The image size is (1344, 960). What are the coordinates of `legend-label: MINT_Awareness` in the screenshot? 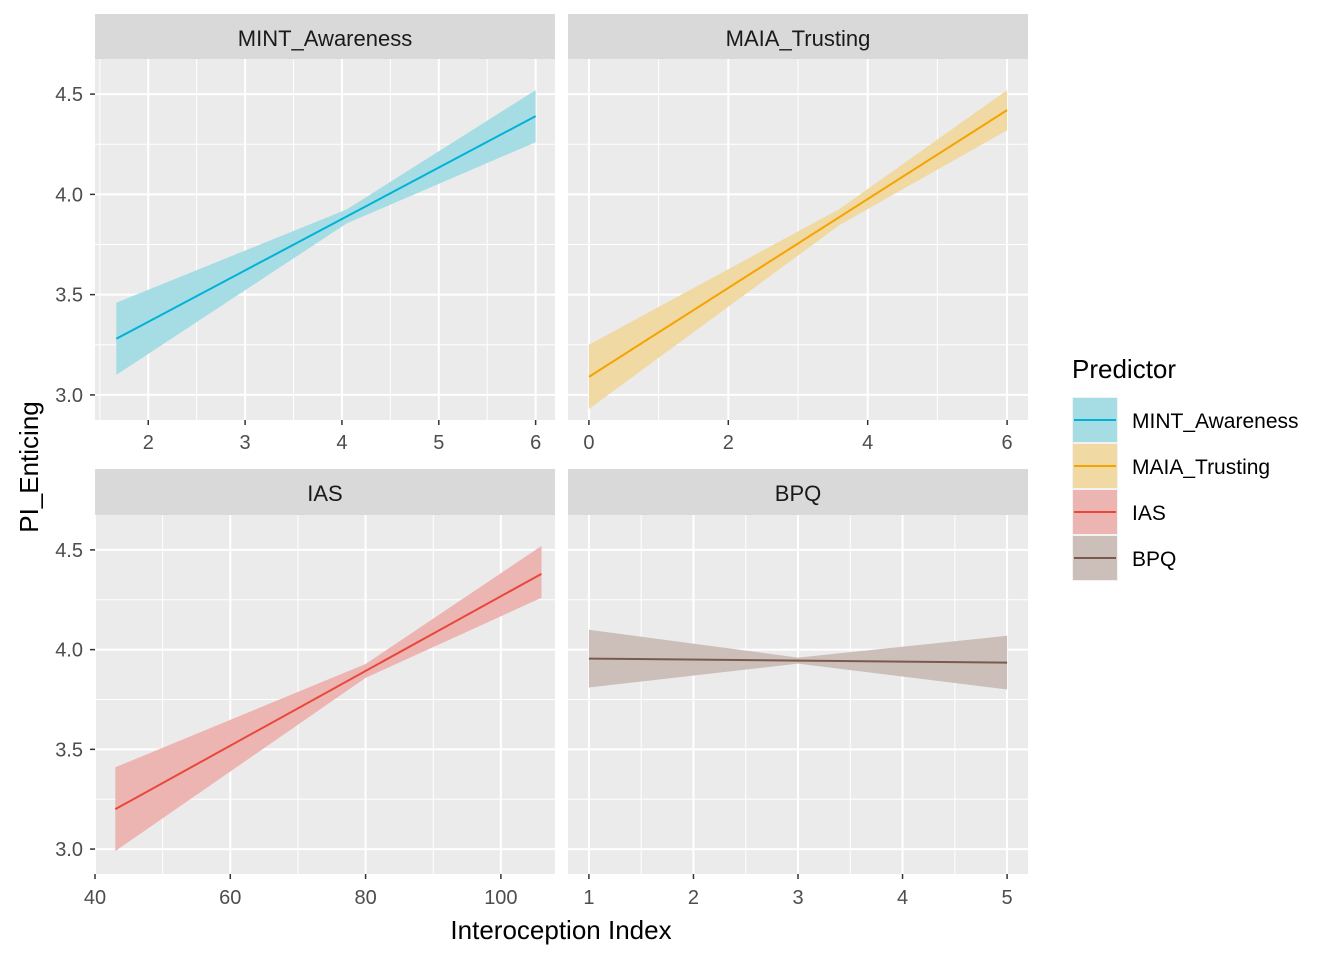 It's located at (1215, 421).